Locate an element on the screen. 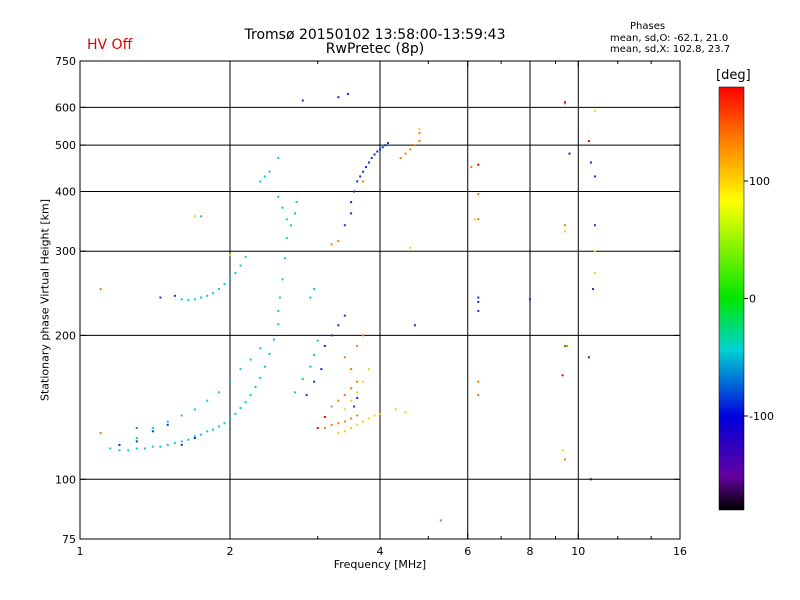 The width and height of the screenshot is (800, 600). chart-title-line2: RwPretec (8p) is located at coordinates (375, 49).